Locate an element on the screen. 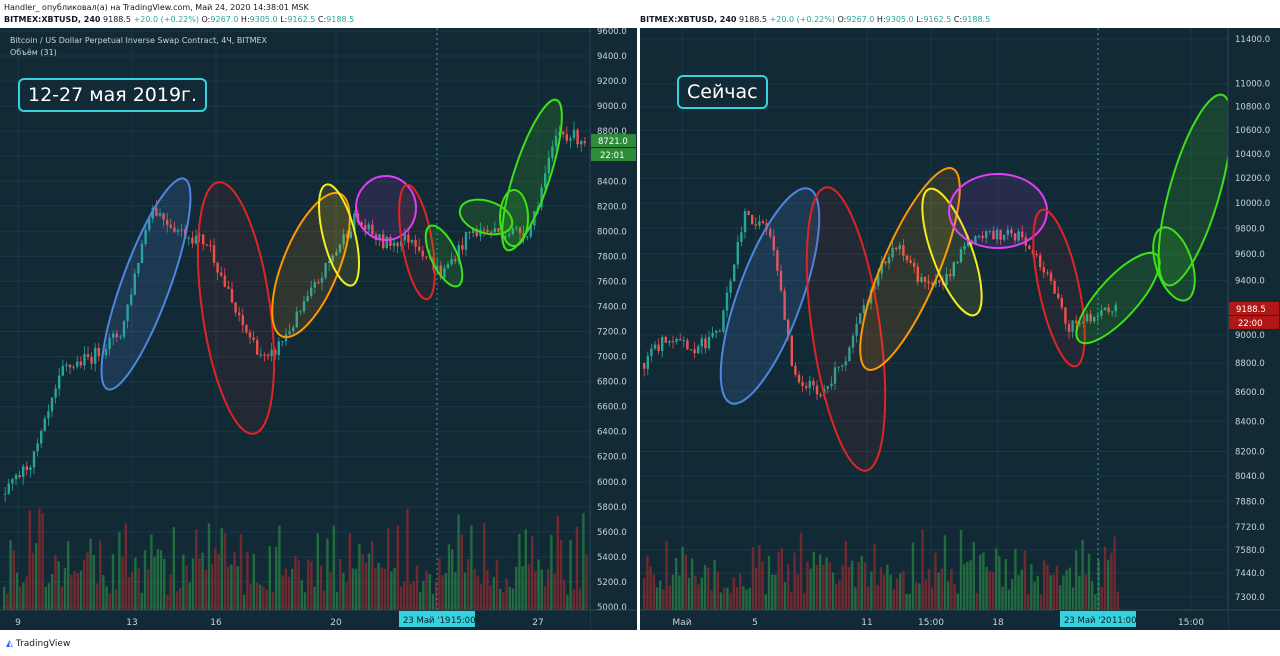 The image size is (1280, 656). left-low: 9162.5 is located at coordinates (301, 19).